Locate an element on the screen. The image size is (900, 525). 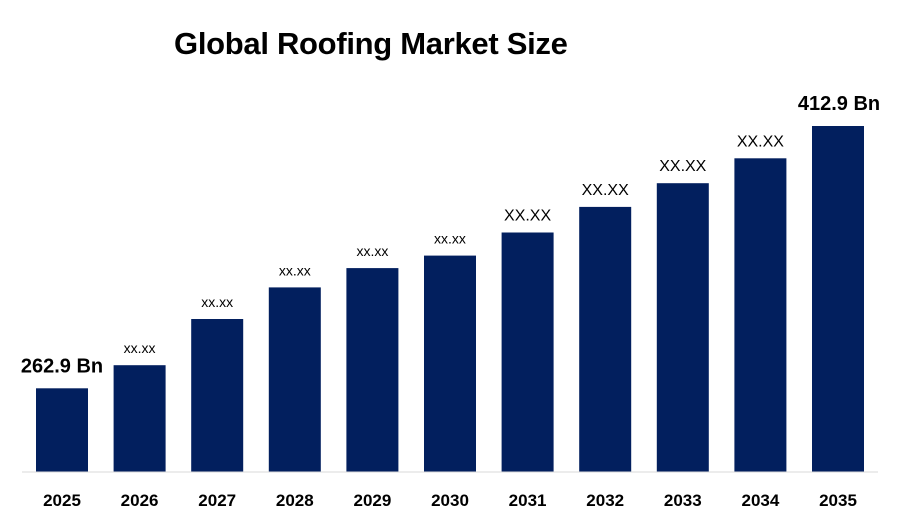
bar-2026 is located at coordinates (139, 418).